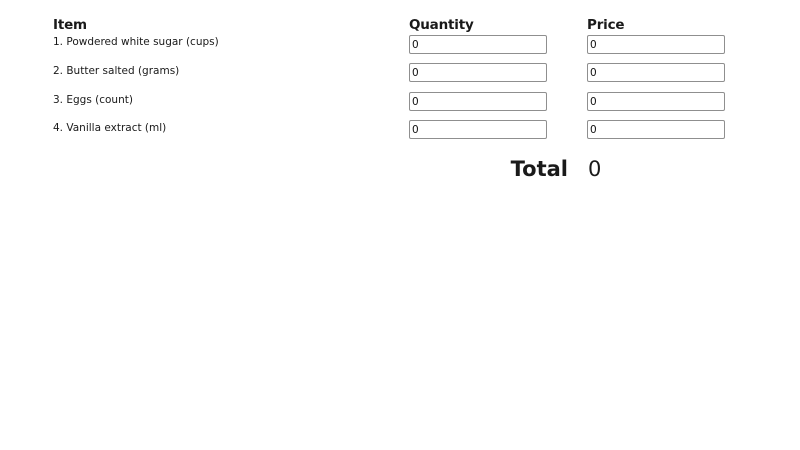 This screenshot has height=450, width=800. What do you see at coordinates (539, 169) in the screenshot?
I see `total-label: Total` at bounding box center [539, 169].